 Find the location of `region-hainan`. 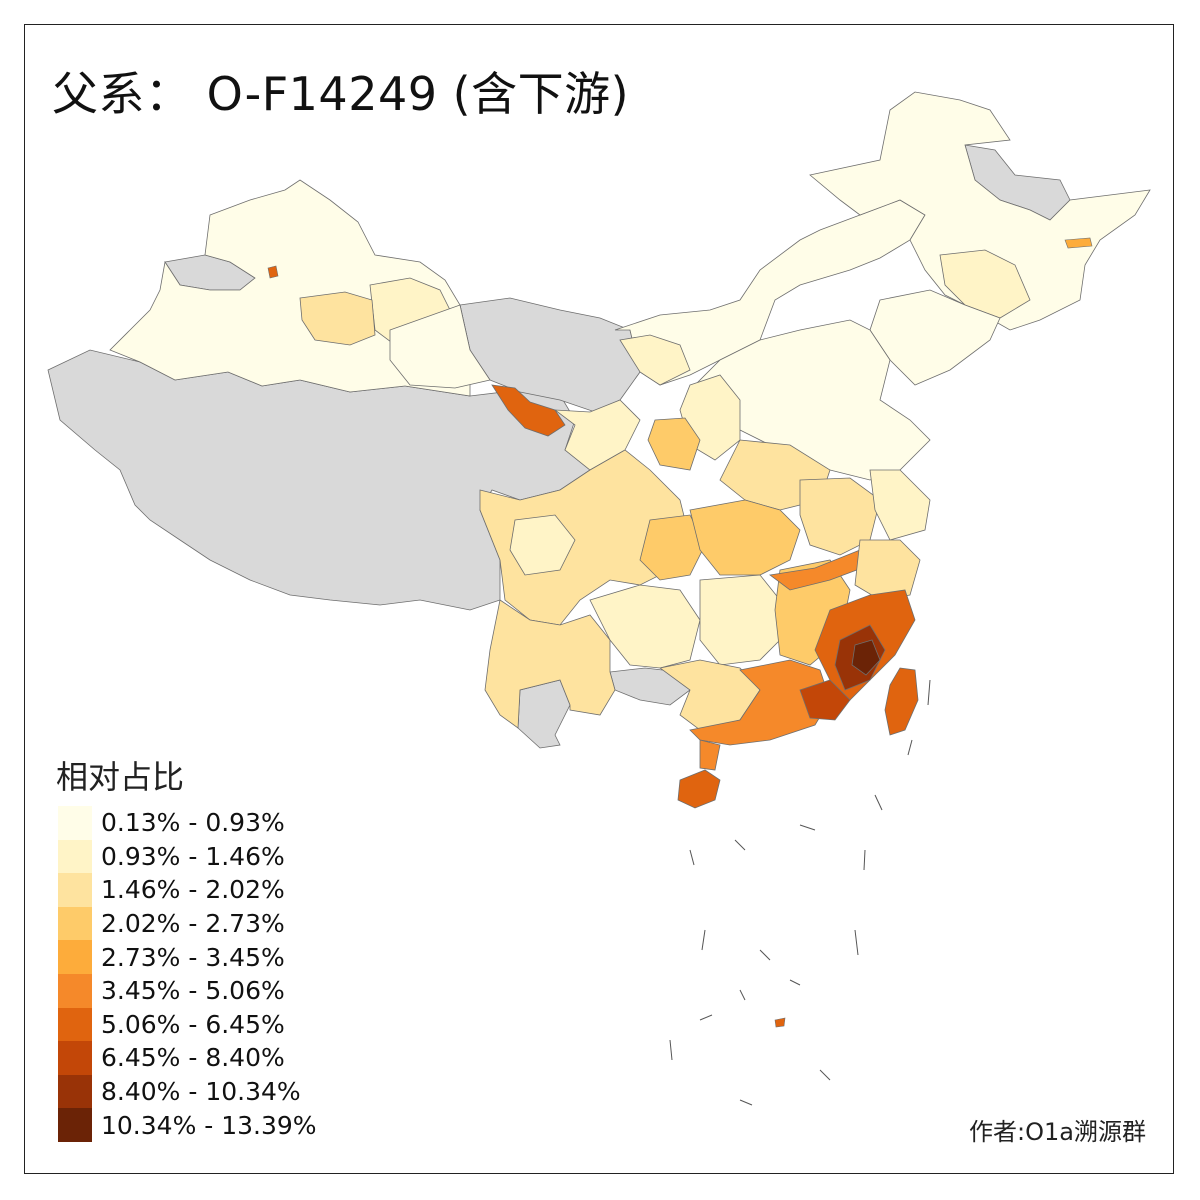

region-hainan is located at coordinates (699, 789).